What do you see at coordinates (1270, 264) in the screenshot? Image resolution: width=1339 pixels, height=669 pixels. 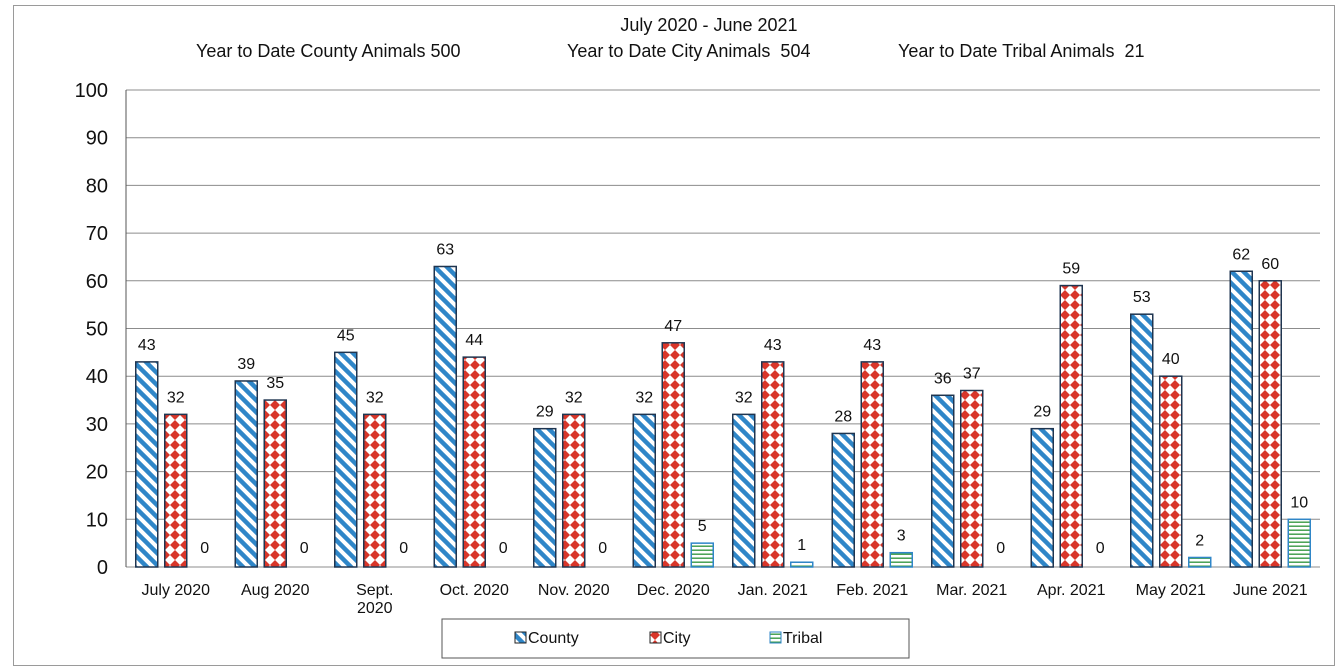 I see `data-label-city: 60` at bounding box center [1270, 264].